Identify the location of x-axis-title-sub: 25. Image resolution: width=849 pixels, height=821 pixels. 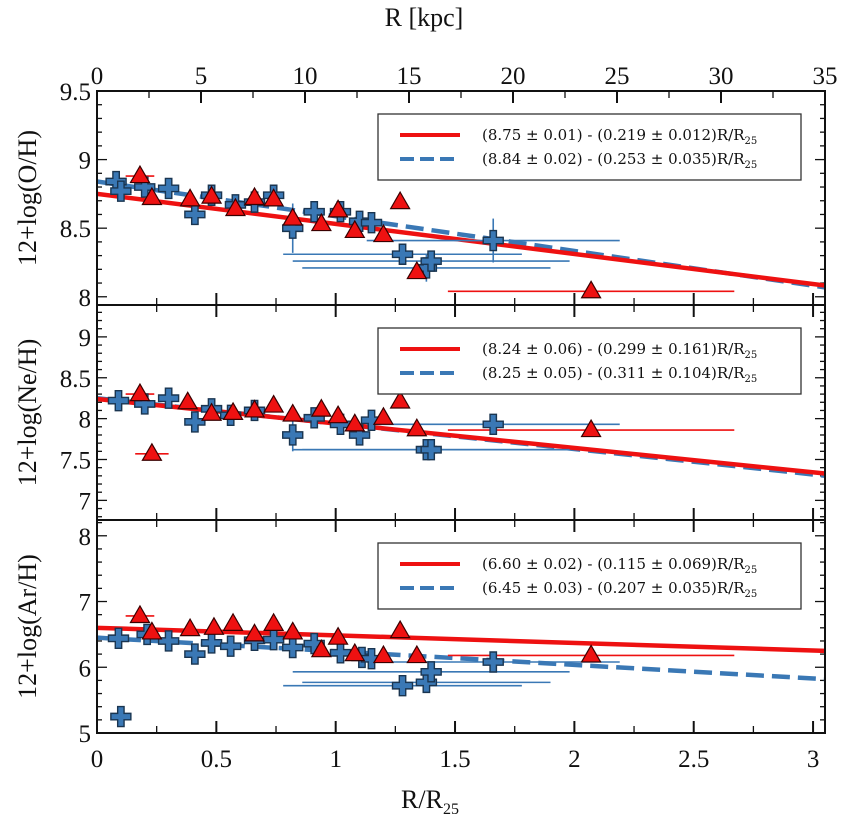
(451, 809).